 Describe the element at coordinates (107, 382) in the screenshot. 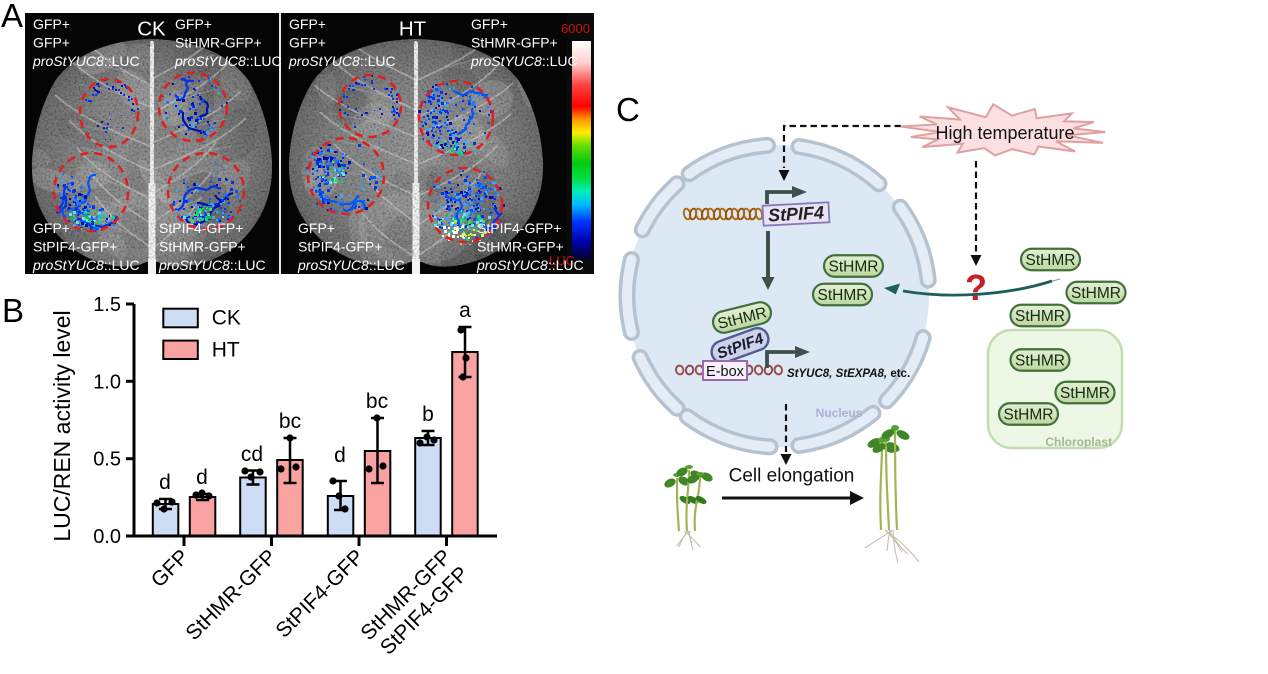

I see `svg-text: 1.0` at that location.